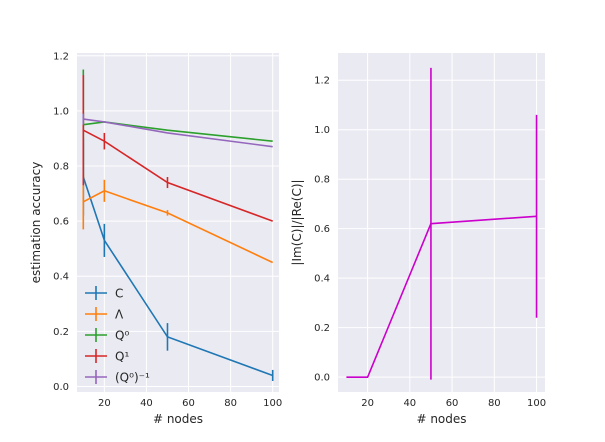 The image size is (605, 442). I want to click on legend-label: (Q⁰)⁻¹, so click(132, 378).